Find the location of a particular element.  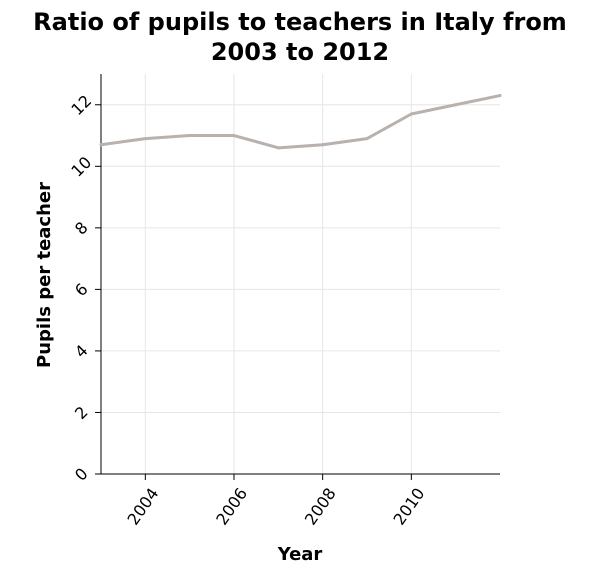

x-tick-label: 2008 is located at coordinates (320, 506).